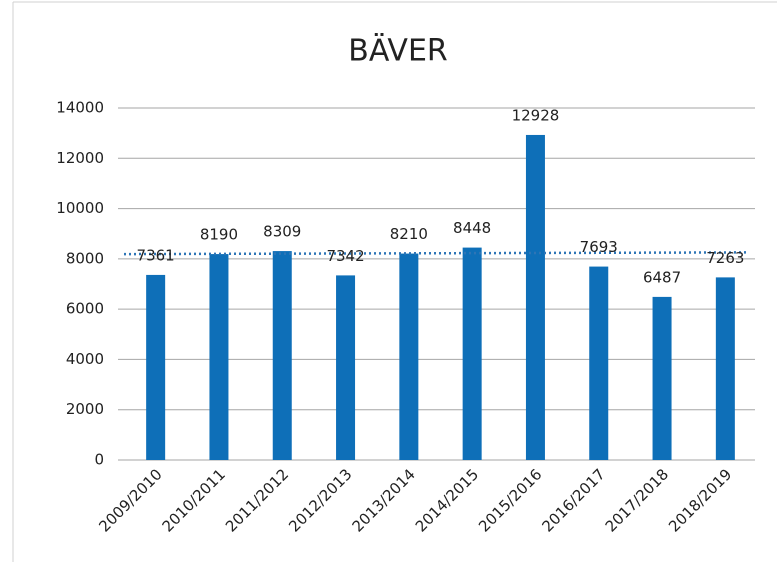  Describe the element at coordinates (409, 234) in the screenshot. I see `data-label: 8210` at that location.